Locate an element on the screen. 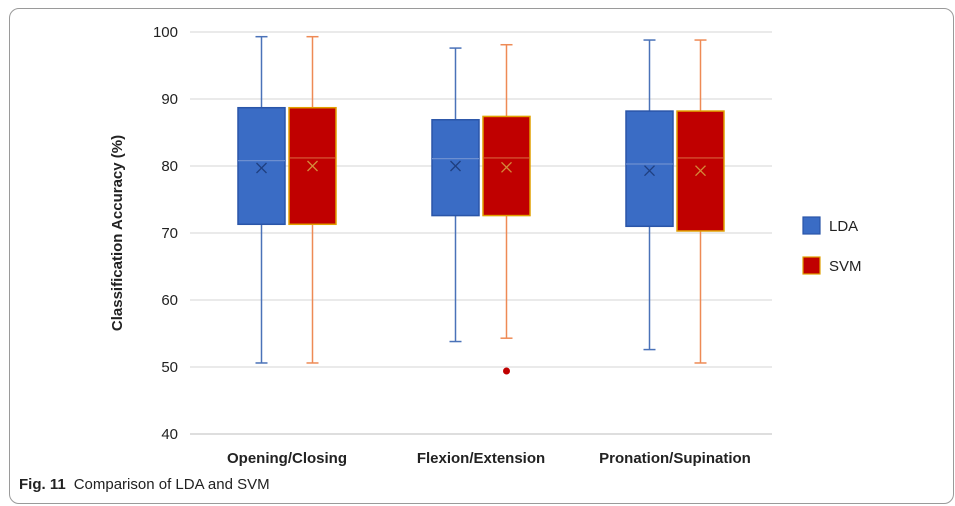  x-category-label: Flexion/Extension is located at coordinates (481, 458).